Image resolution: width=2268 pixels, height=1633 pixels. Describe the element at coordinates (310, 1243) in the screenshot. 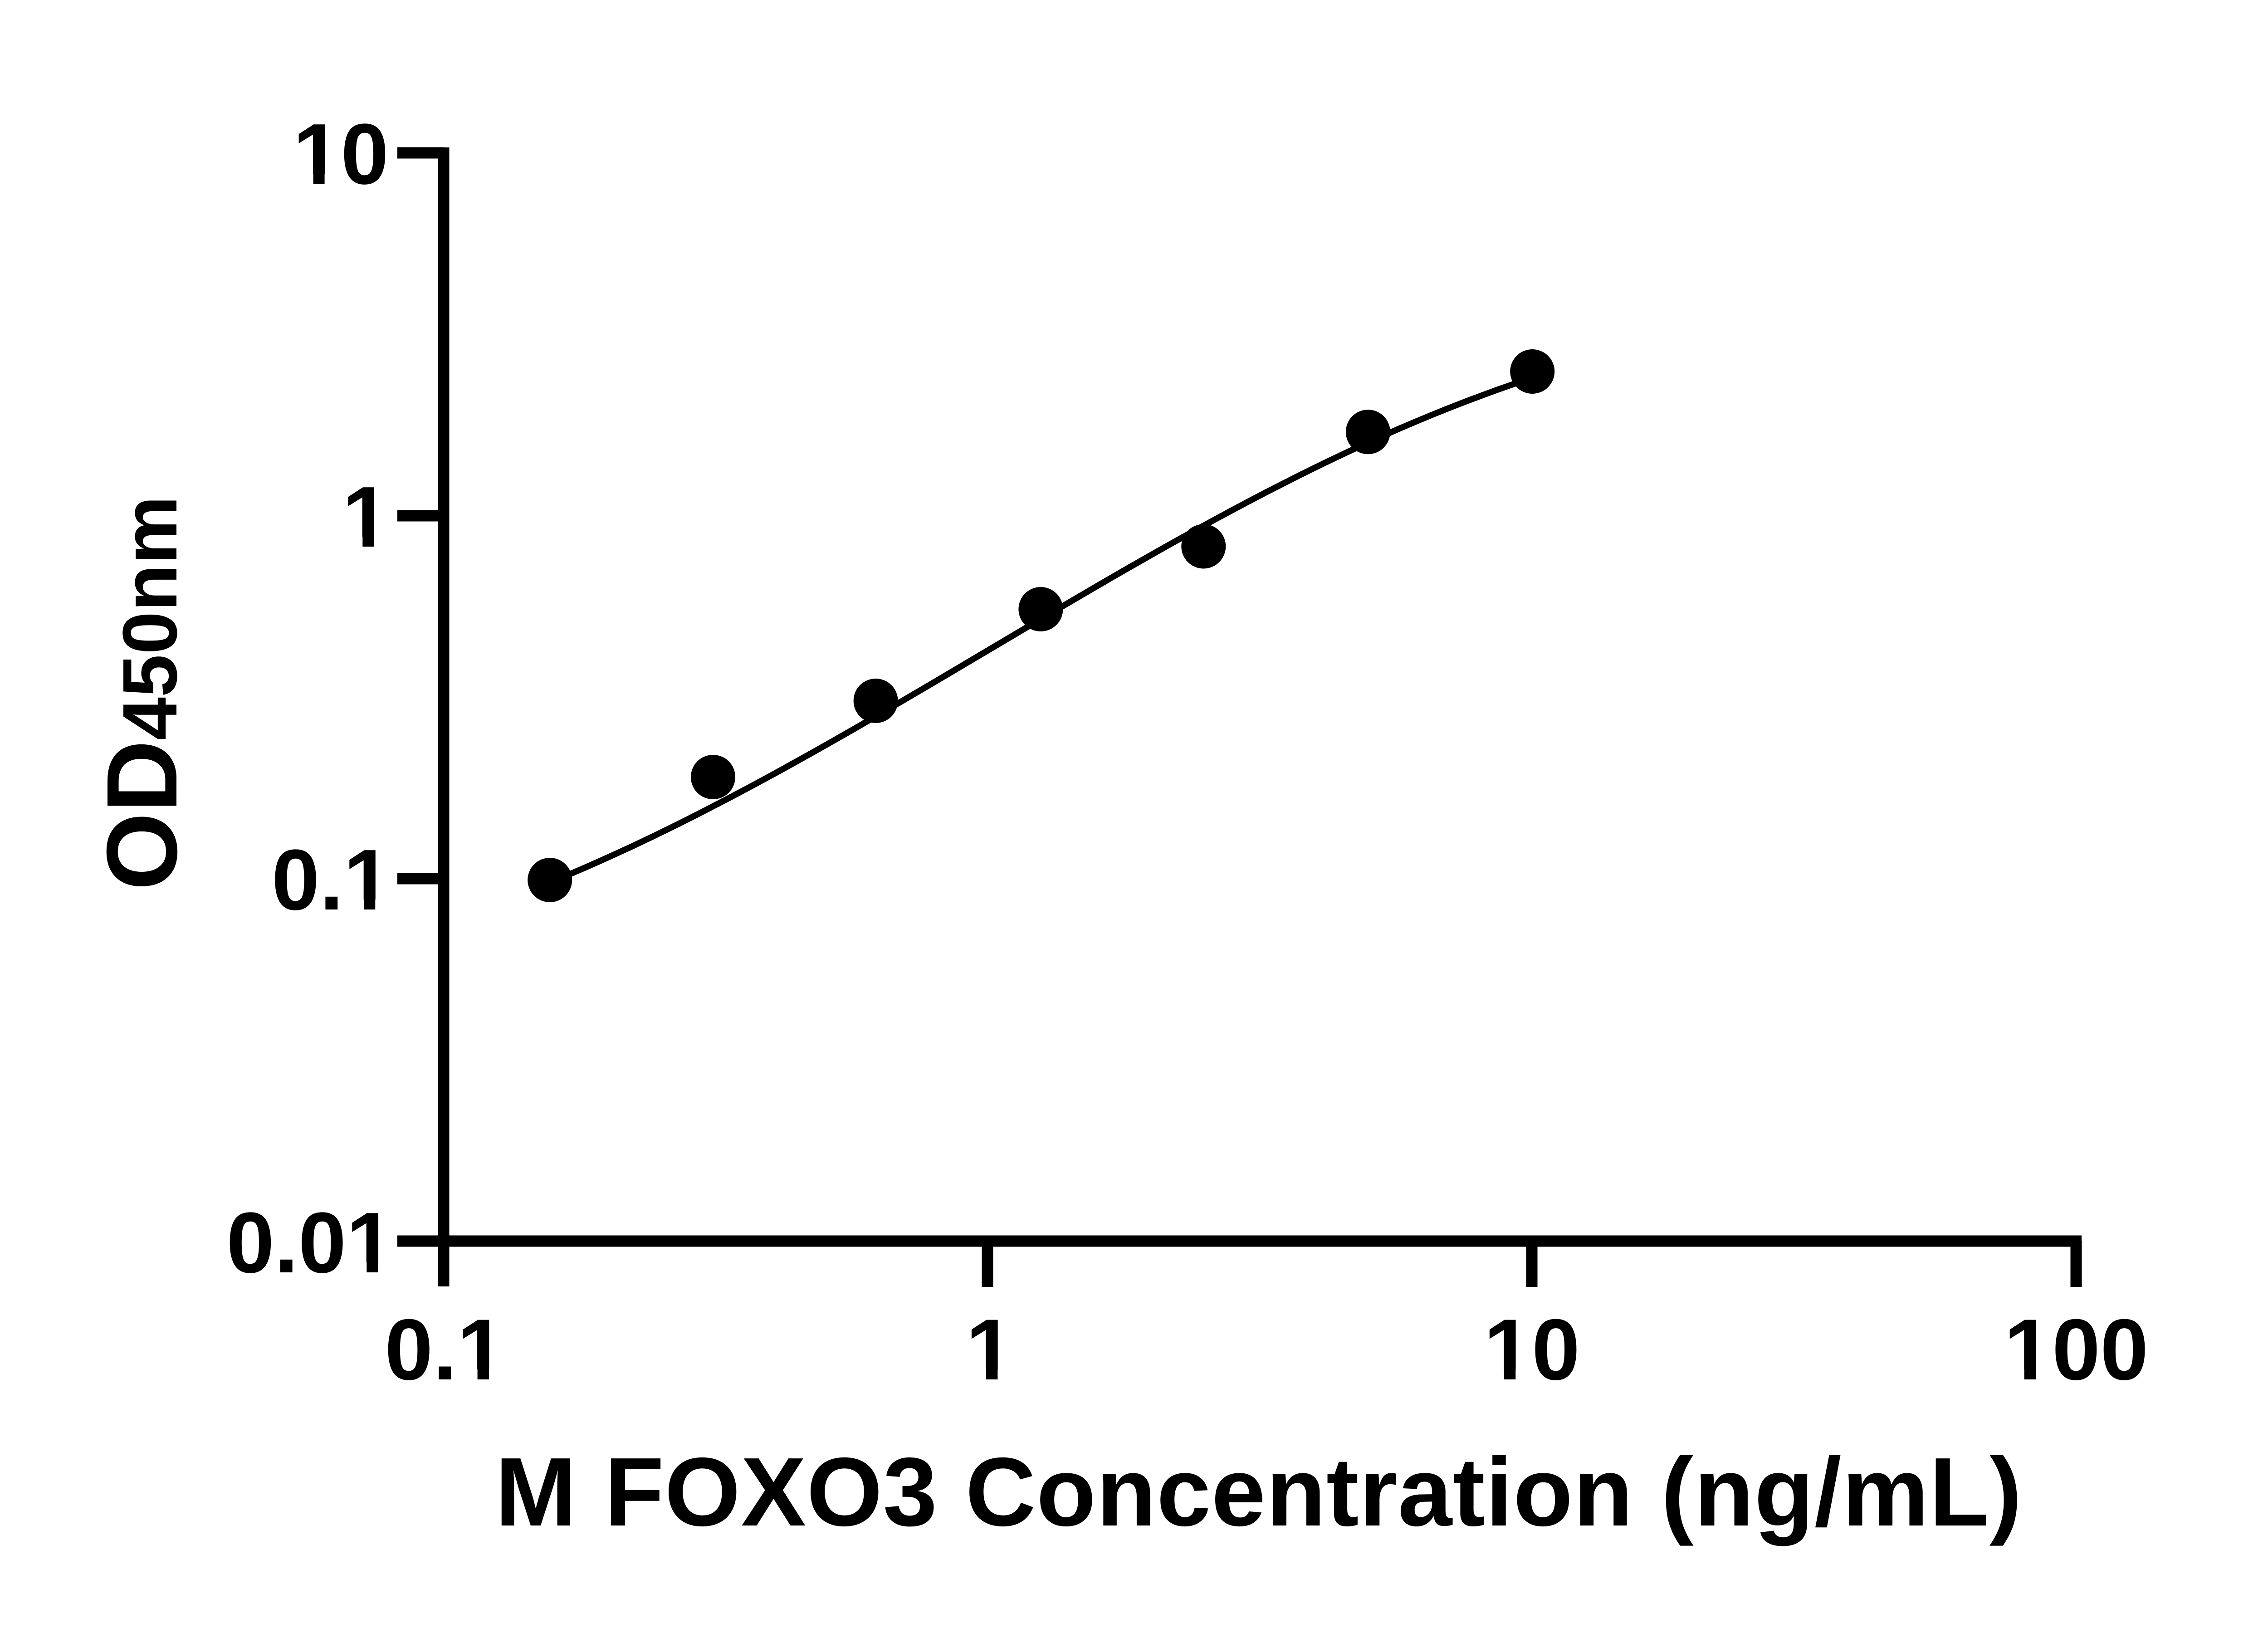

I see `svg-text: 0.01` at that location.